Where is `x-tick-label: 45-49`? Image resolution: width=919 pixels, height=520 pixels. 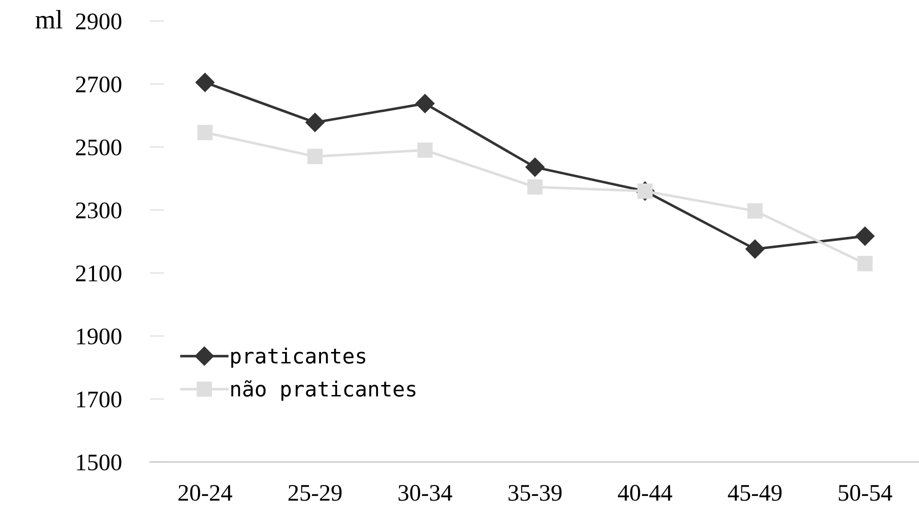 x-tick-label: 45-49 is located at coordinates (755, 492).